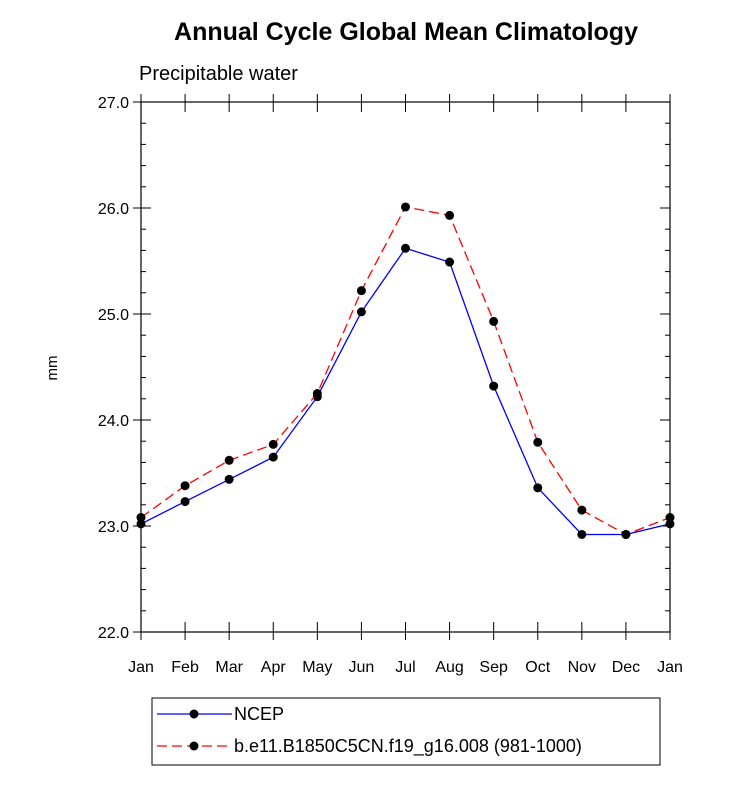 The width and height of the screenshot is (733, 786). Describe the element at coordinates (493, 667) in the screenshot. I see `x-tick-label: Sep` at that location.